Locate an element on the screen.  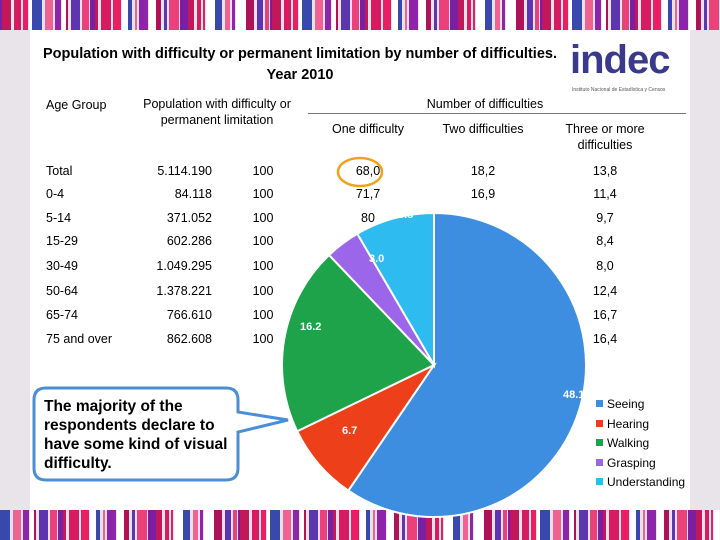
cell-three: 16,7 is located at coordinates (605, 315).